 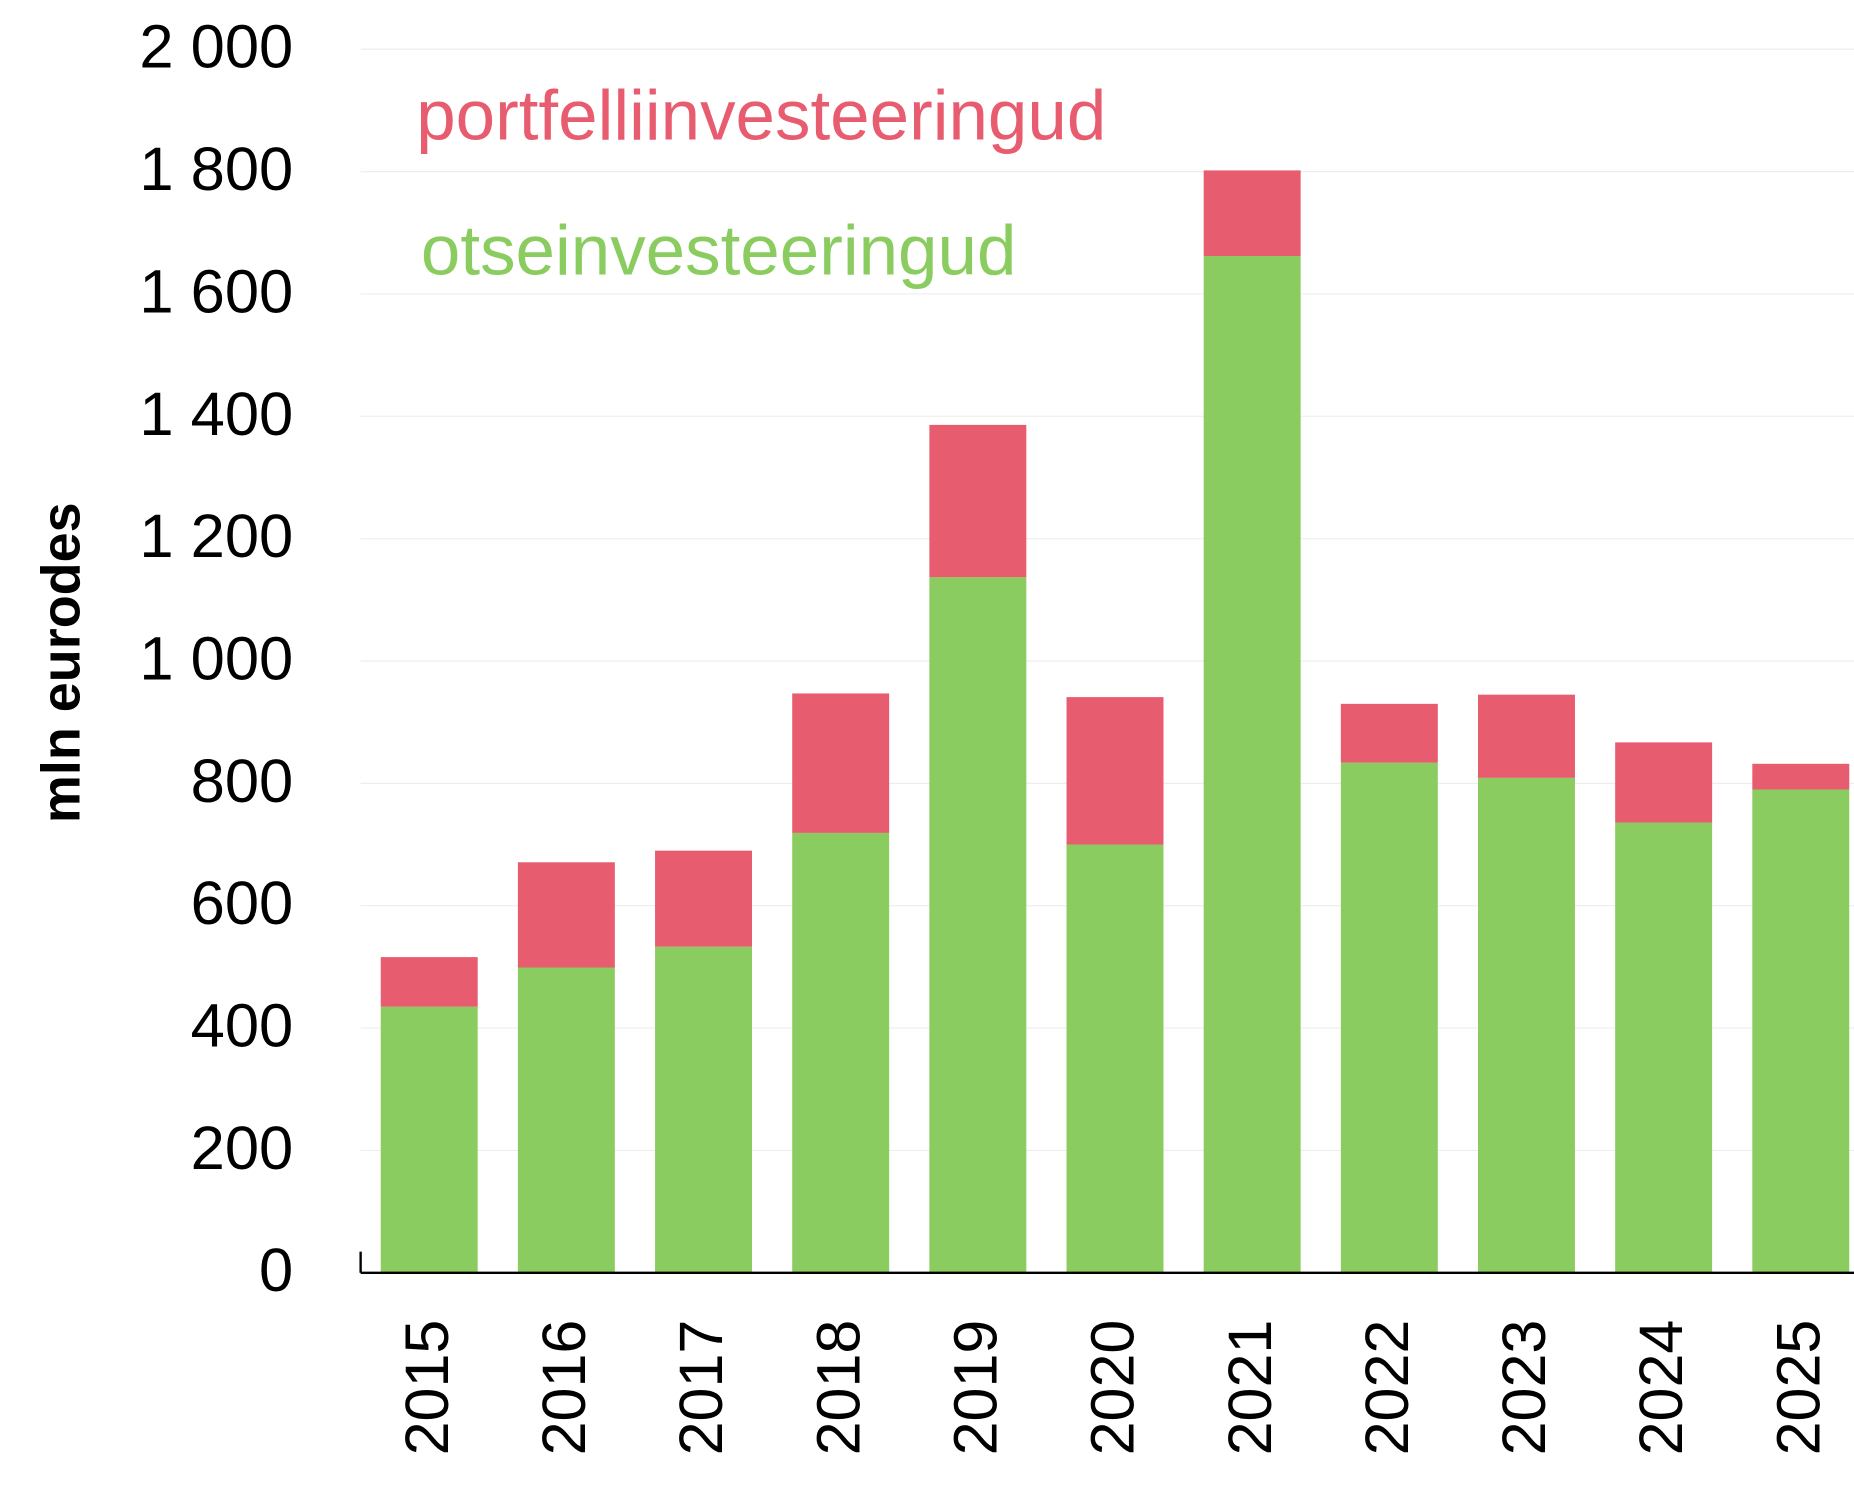 What do you see at coordinates (1387, 1388) in the screenshot?
I see `x-tick-label: 2022` at bounding box center [1387, 1388].